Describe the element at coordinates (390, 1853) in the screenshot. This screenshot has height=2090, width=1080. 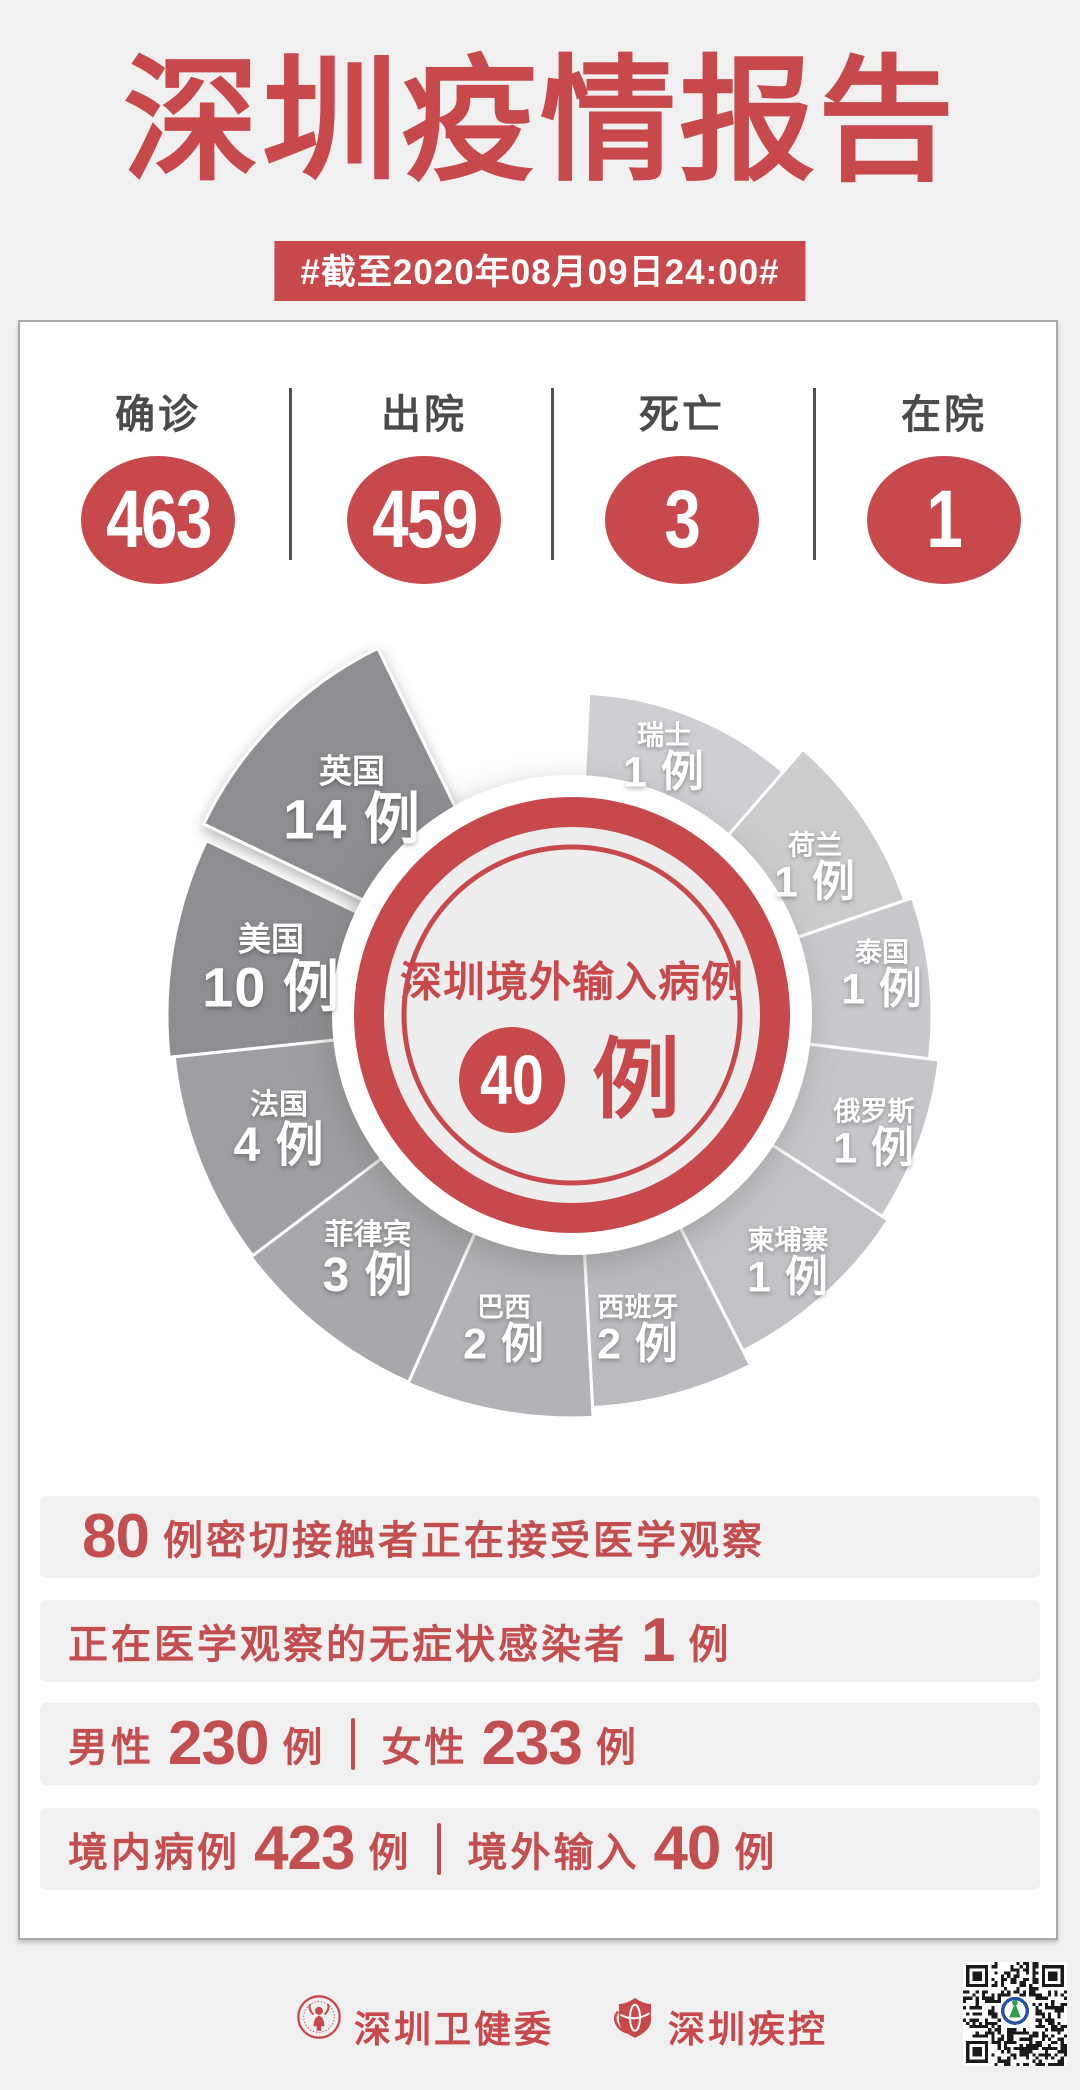
I see `domestic-unit: 例` at that location.